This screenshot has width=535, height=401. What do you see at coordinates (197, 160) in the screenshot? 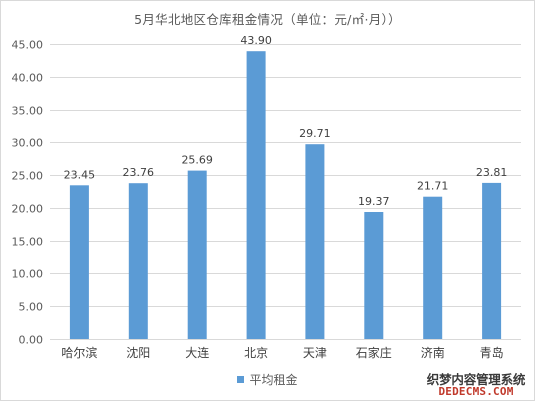
I see `data-label: 25.69` at bounding box center [197, 160].